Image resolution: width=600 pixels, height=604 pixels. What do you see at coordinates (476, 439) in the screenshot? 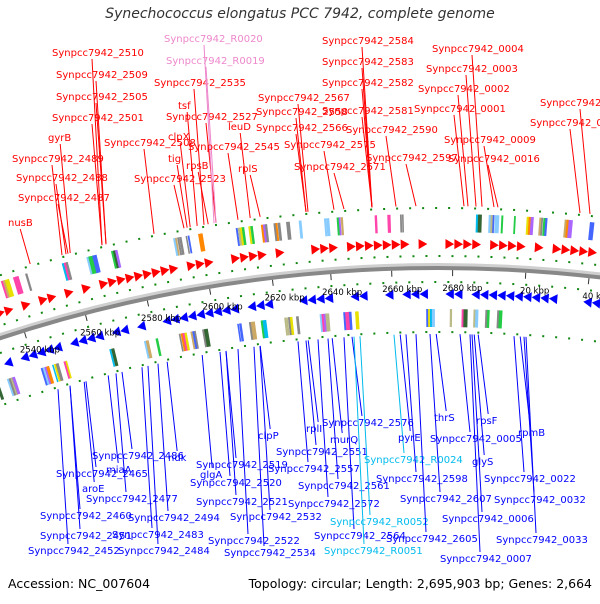
I see `gene-label: Synpcc7942_0005` at bounding box center [476, 439].